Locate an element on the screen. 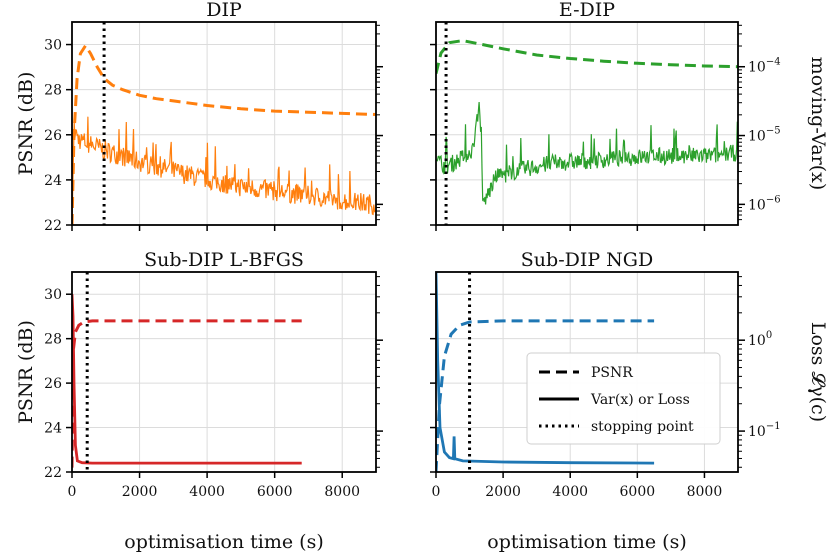 The image size is (829, 557). right-axis-label: Loss 𝓛γ(c) is located at coordinates (818, 372).